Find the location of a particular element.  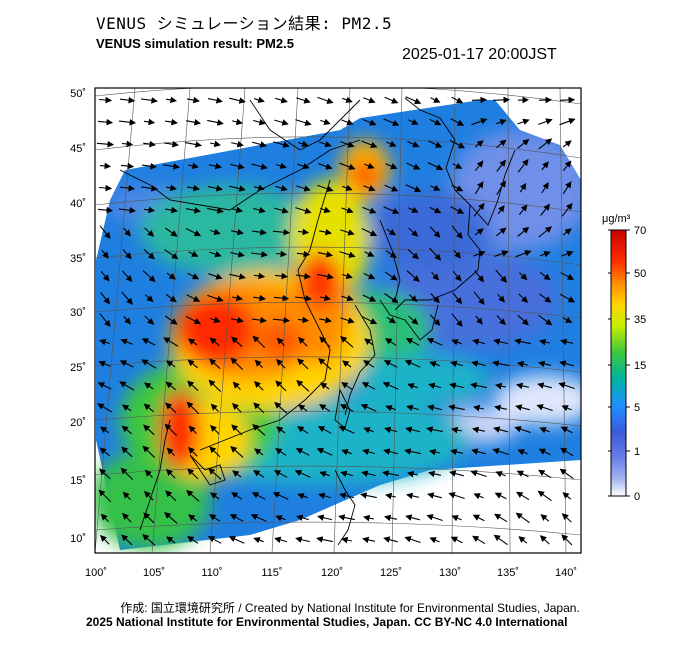

colorbar-label: 1 is located at coordinates (637, 452).